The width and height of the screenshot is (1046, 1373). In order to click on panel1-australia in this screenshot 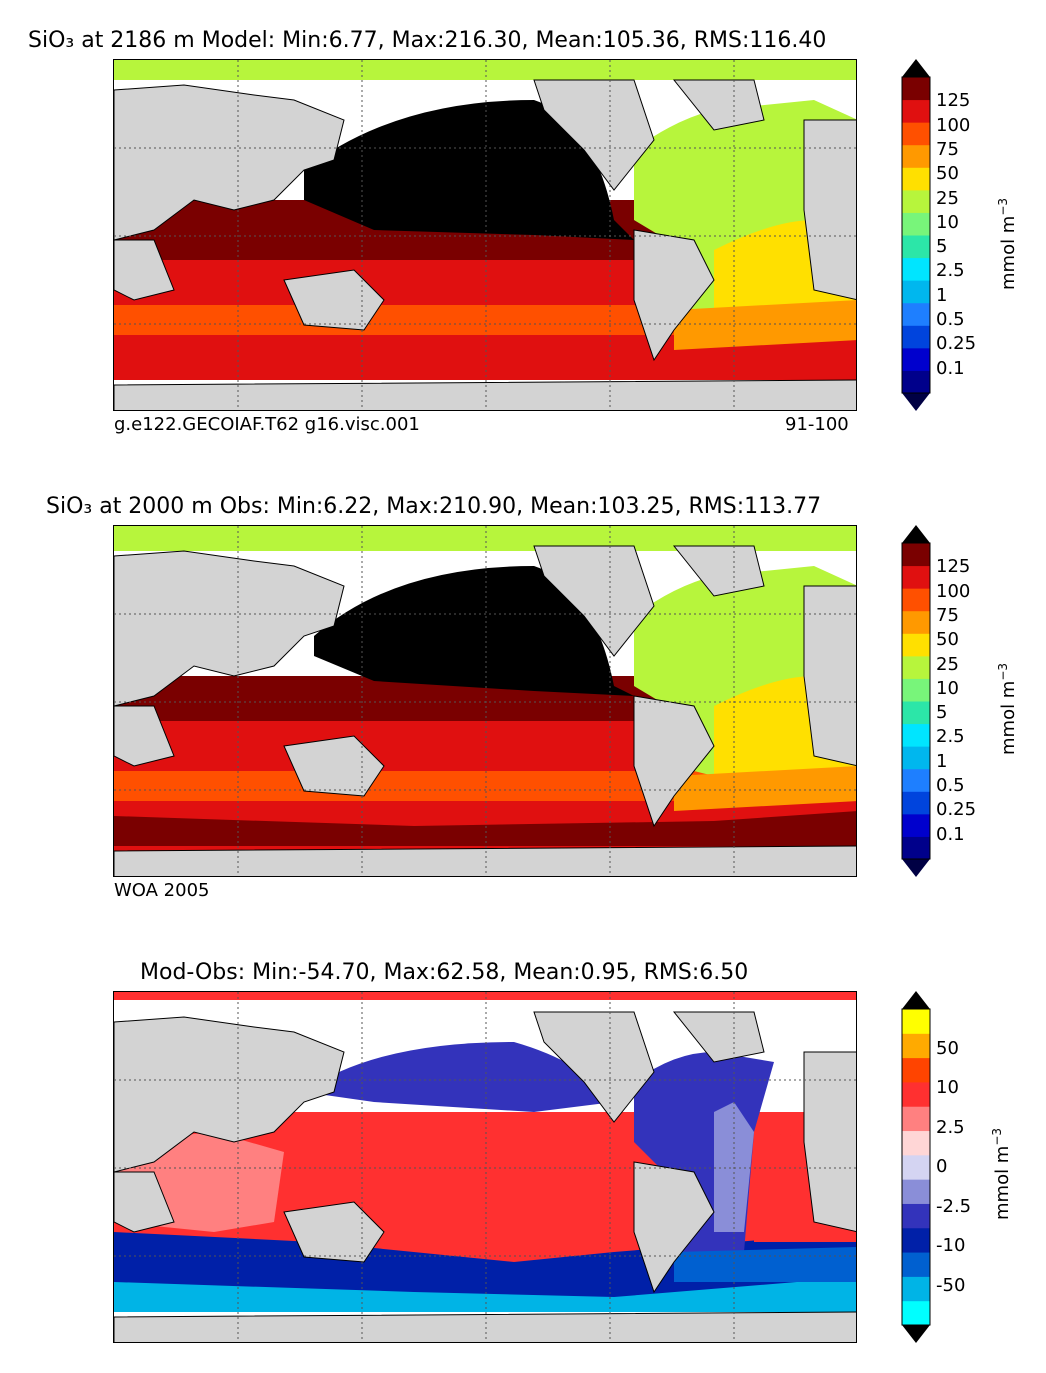, I will do `click(334, 300)`.